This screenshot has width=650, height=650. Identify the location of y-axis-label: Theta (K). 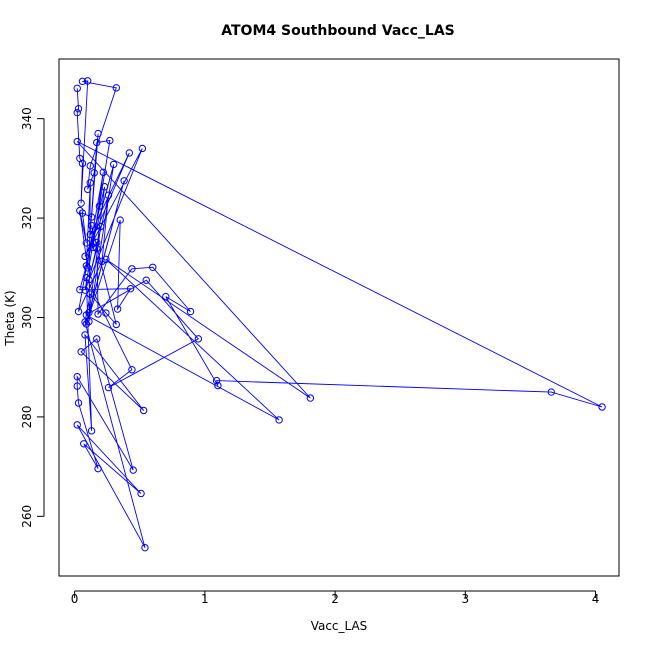
(10, 318).